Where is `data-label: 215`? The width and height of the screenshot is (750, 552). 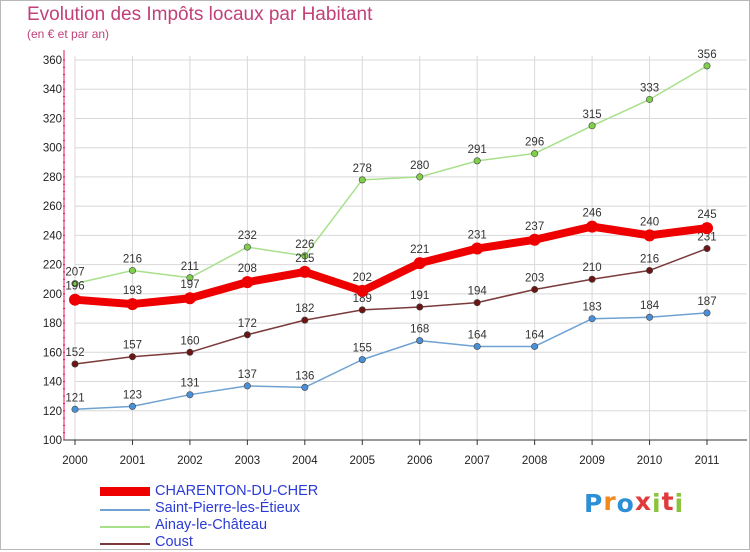
data-label: 215 is located at coordinates (304, 259).